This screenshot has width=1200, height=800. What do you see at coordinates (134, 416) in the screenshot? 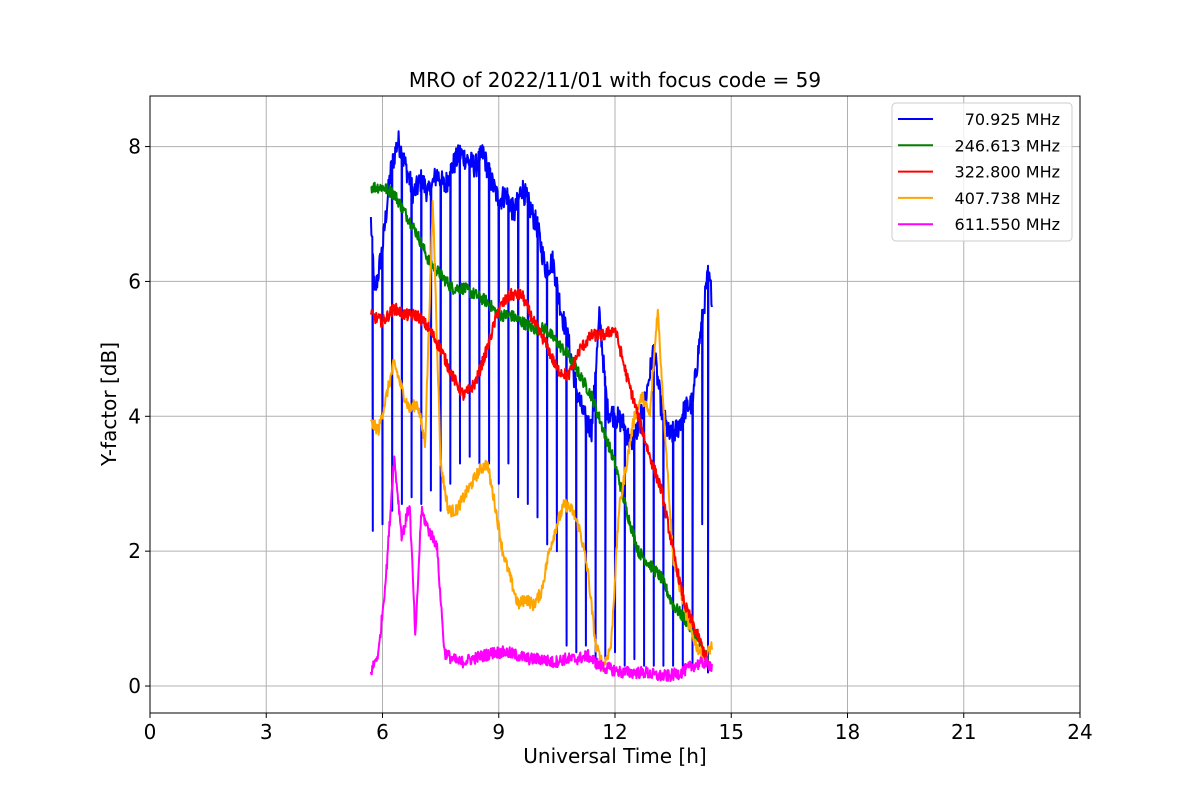
I see `y-tick-label: 4` at bounding box center [134, 416].